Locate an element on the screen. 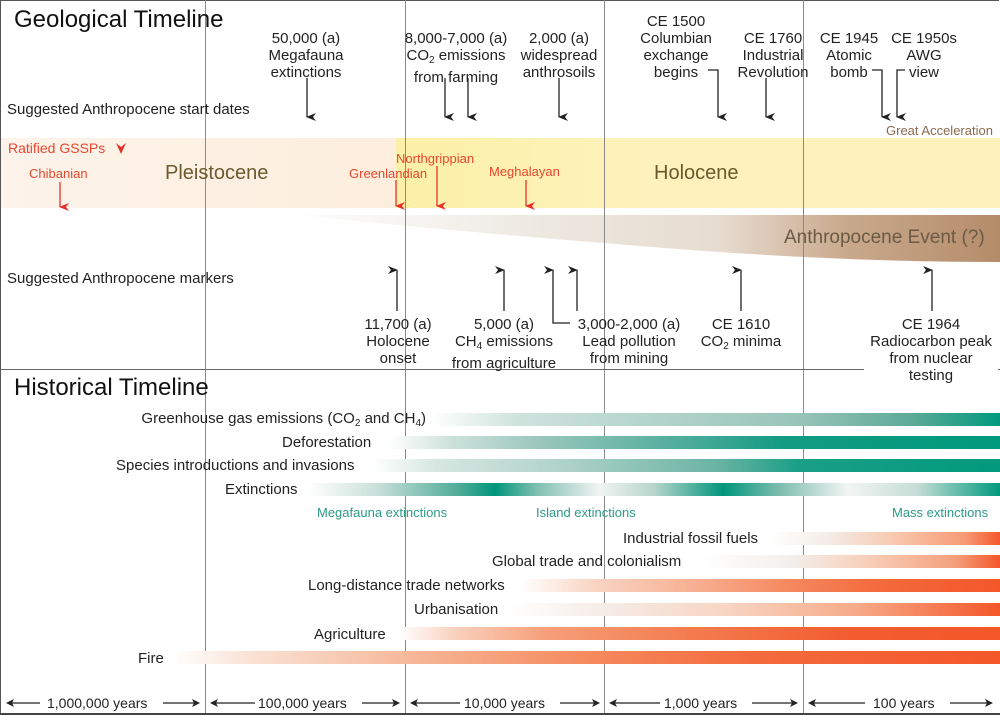 The image size is (1000, 716). bar-agriculture is located at coordinates (699, 633).